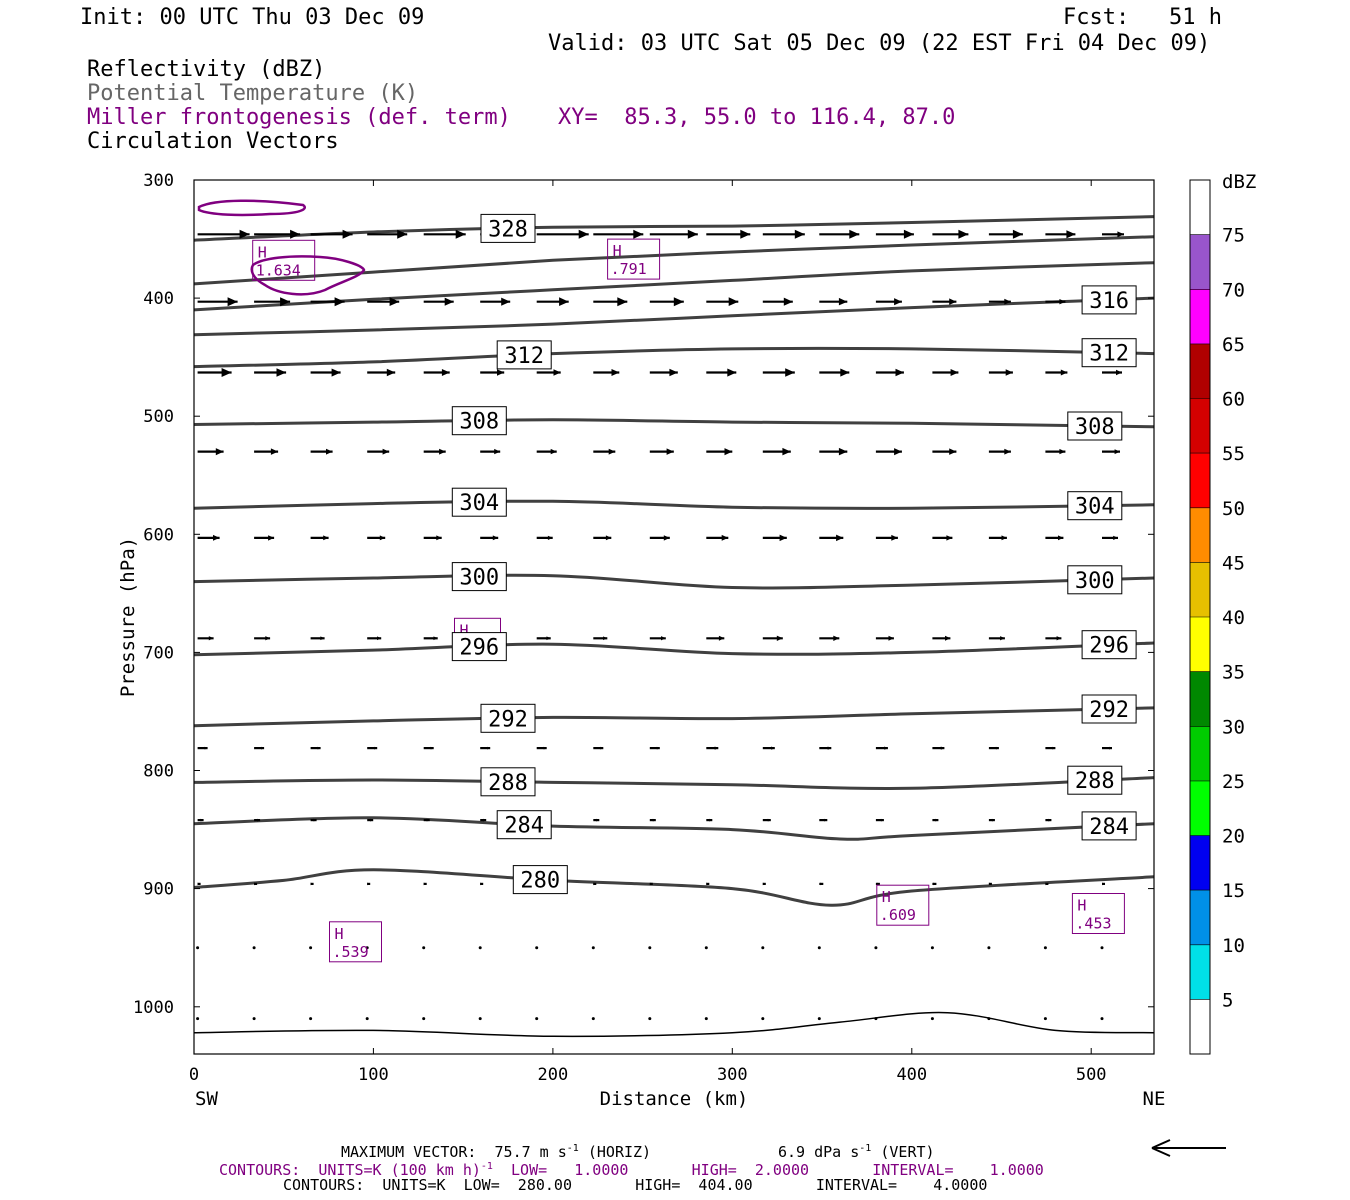 This screenshot has width=1350, height=1200. What do you see at coordinates (1233, 673) in the screenshot?
I see `colorbar-level-label: 35` at bounding box center [1233, 673].